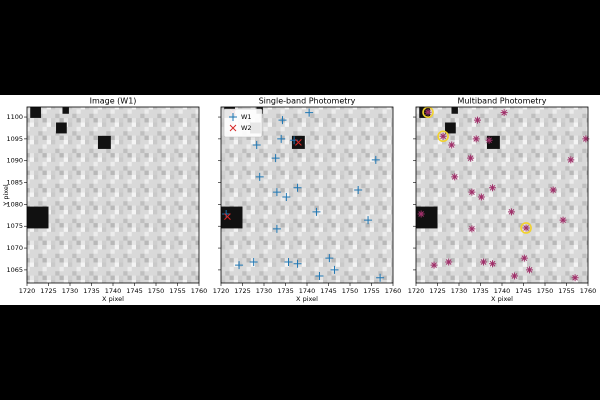 The image size is (600, 400). Describe the element at coordinates (246, 128) in the screenshot. I see `legend-label: W2` at that location.